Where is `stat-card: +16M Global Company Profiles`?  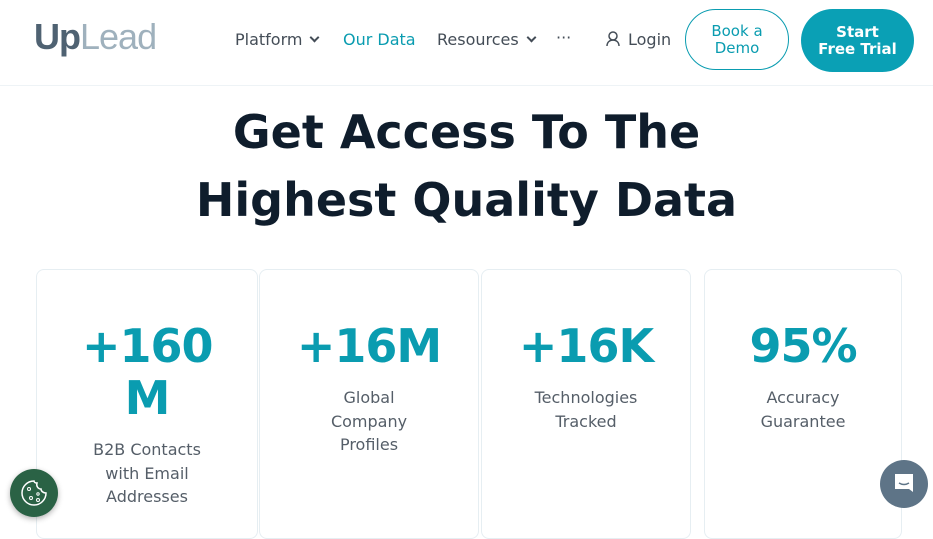
stat-card: +16M Global Company Profiles is located at coordinates (369, 404).